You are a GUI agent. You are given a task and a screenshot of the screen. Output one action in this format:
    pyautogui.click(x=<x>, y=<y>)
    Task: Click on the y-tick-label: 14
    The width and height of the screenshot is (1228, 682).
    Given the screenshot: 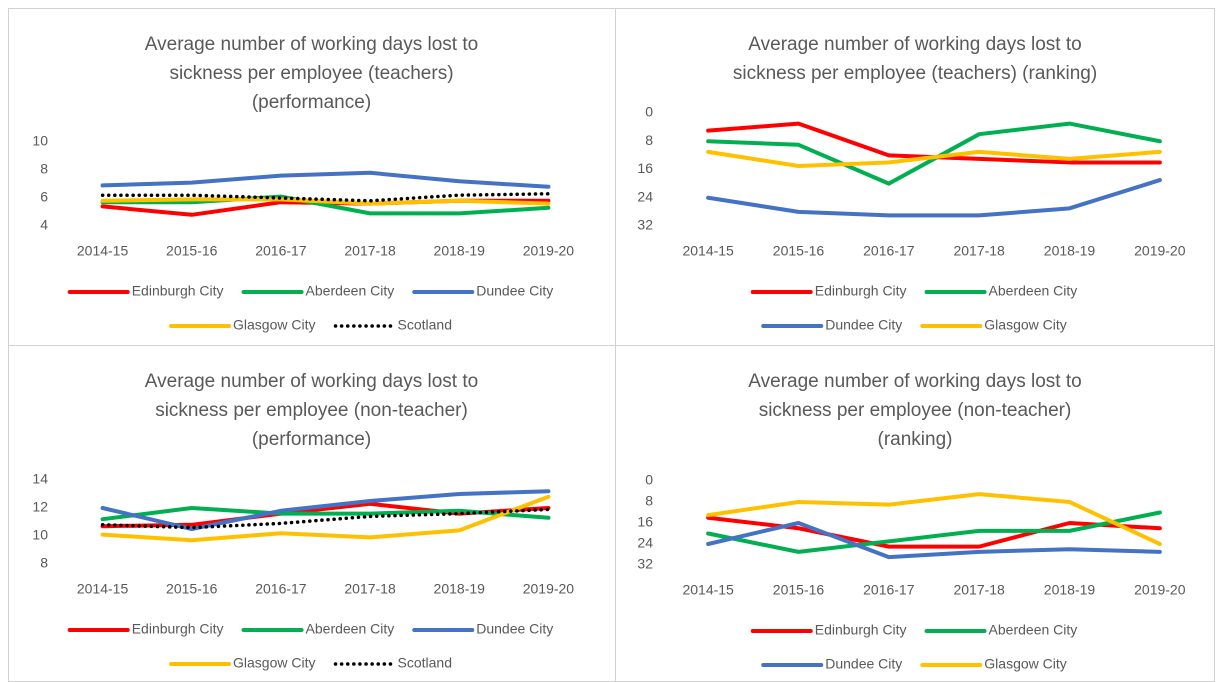 What is the action you would take?
    pyautogui.click(x=40, y=479)
    